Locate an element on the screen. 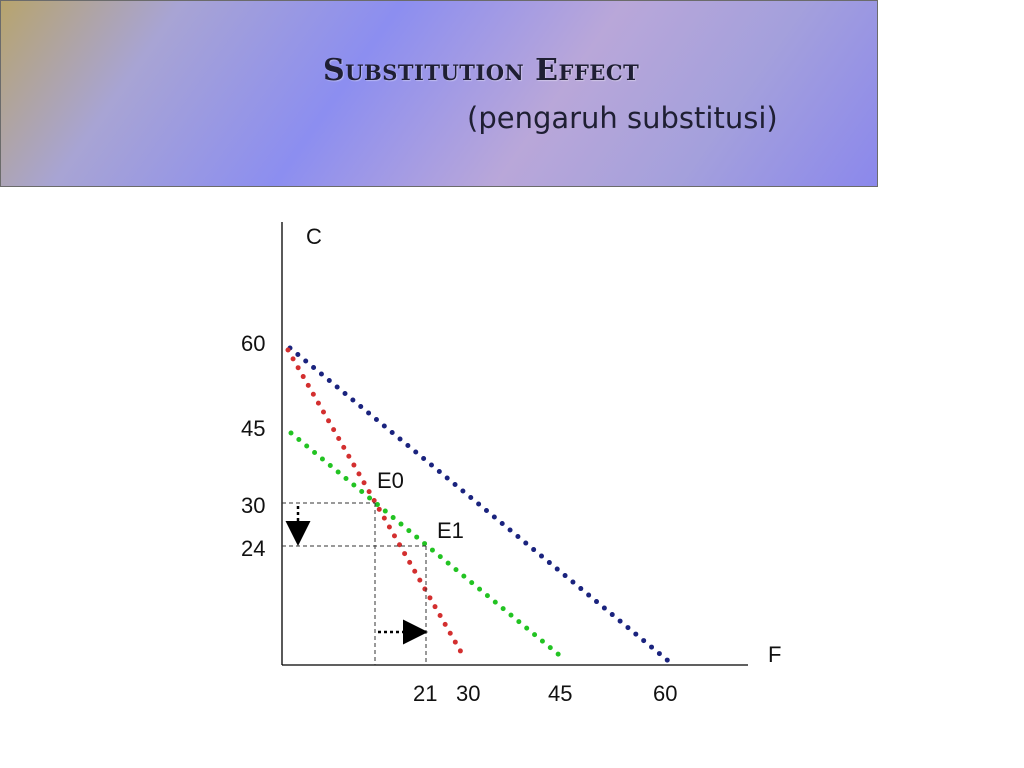  x-tick-label: 45 is located at coordinates (560, 693).